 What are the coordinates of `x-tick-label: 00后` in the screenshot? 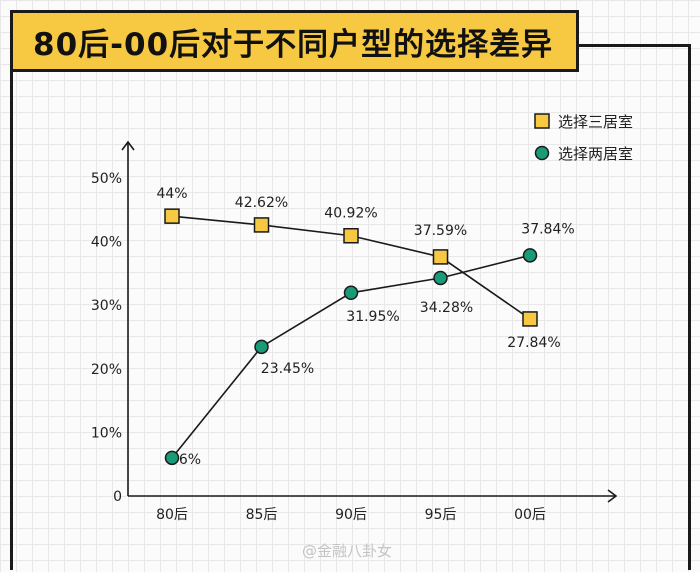 It's located at (530, 515).